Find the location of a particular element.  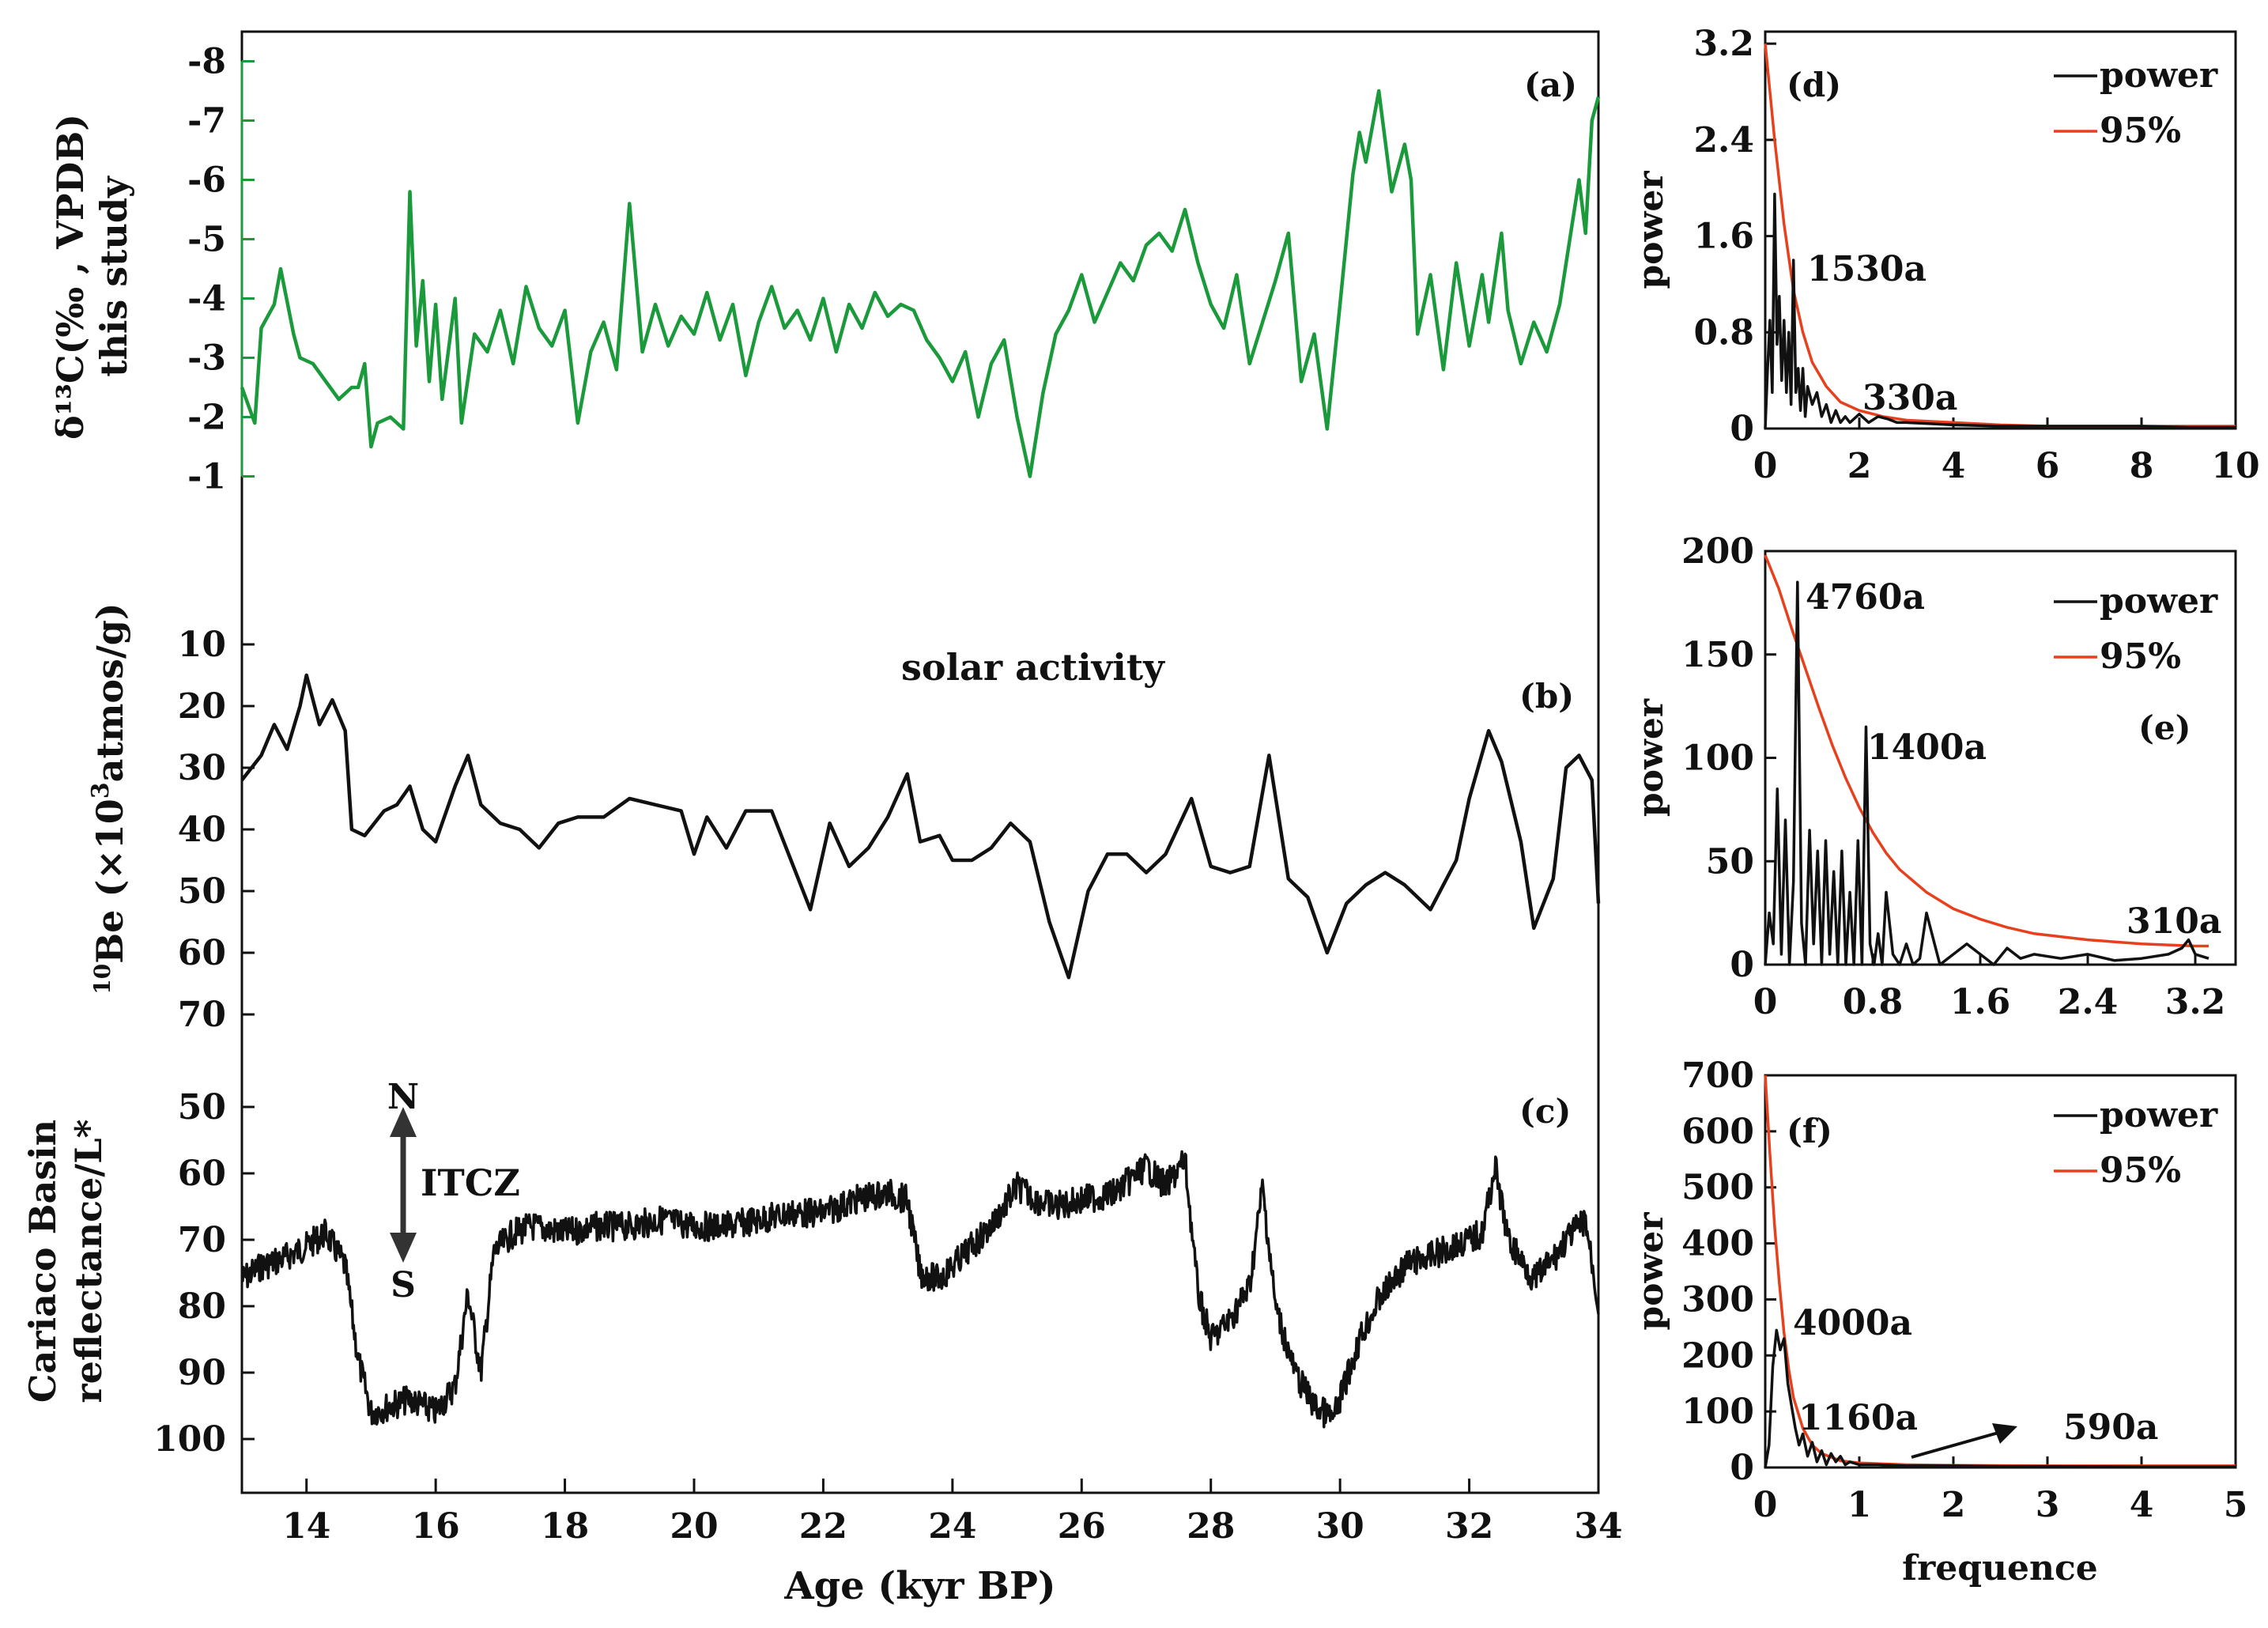

x-axis-tick-label: 30 is located at coordinates (1340, 1526).